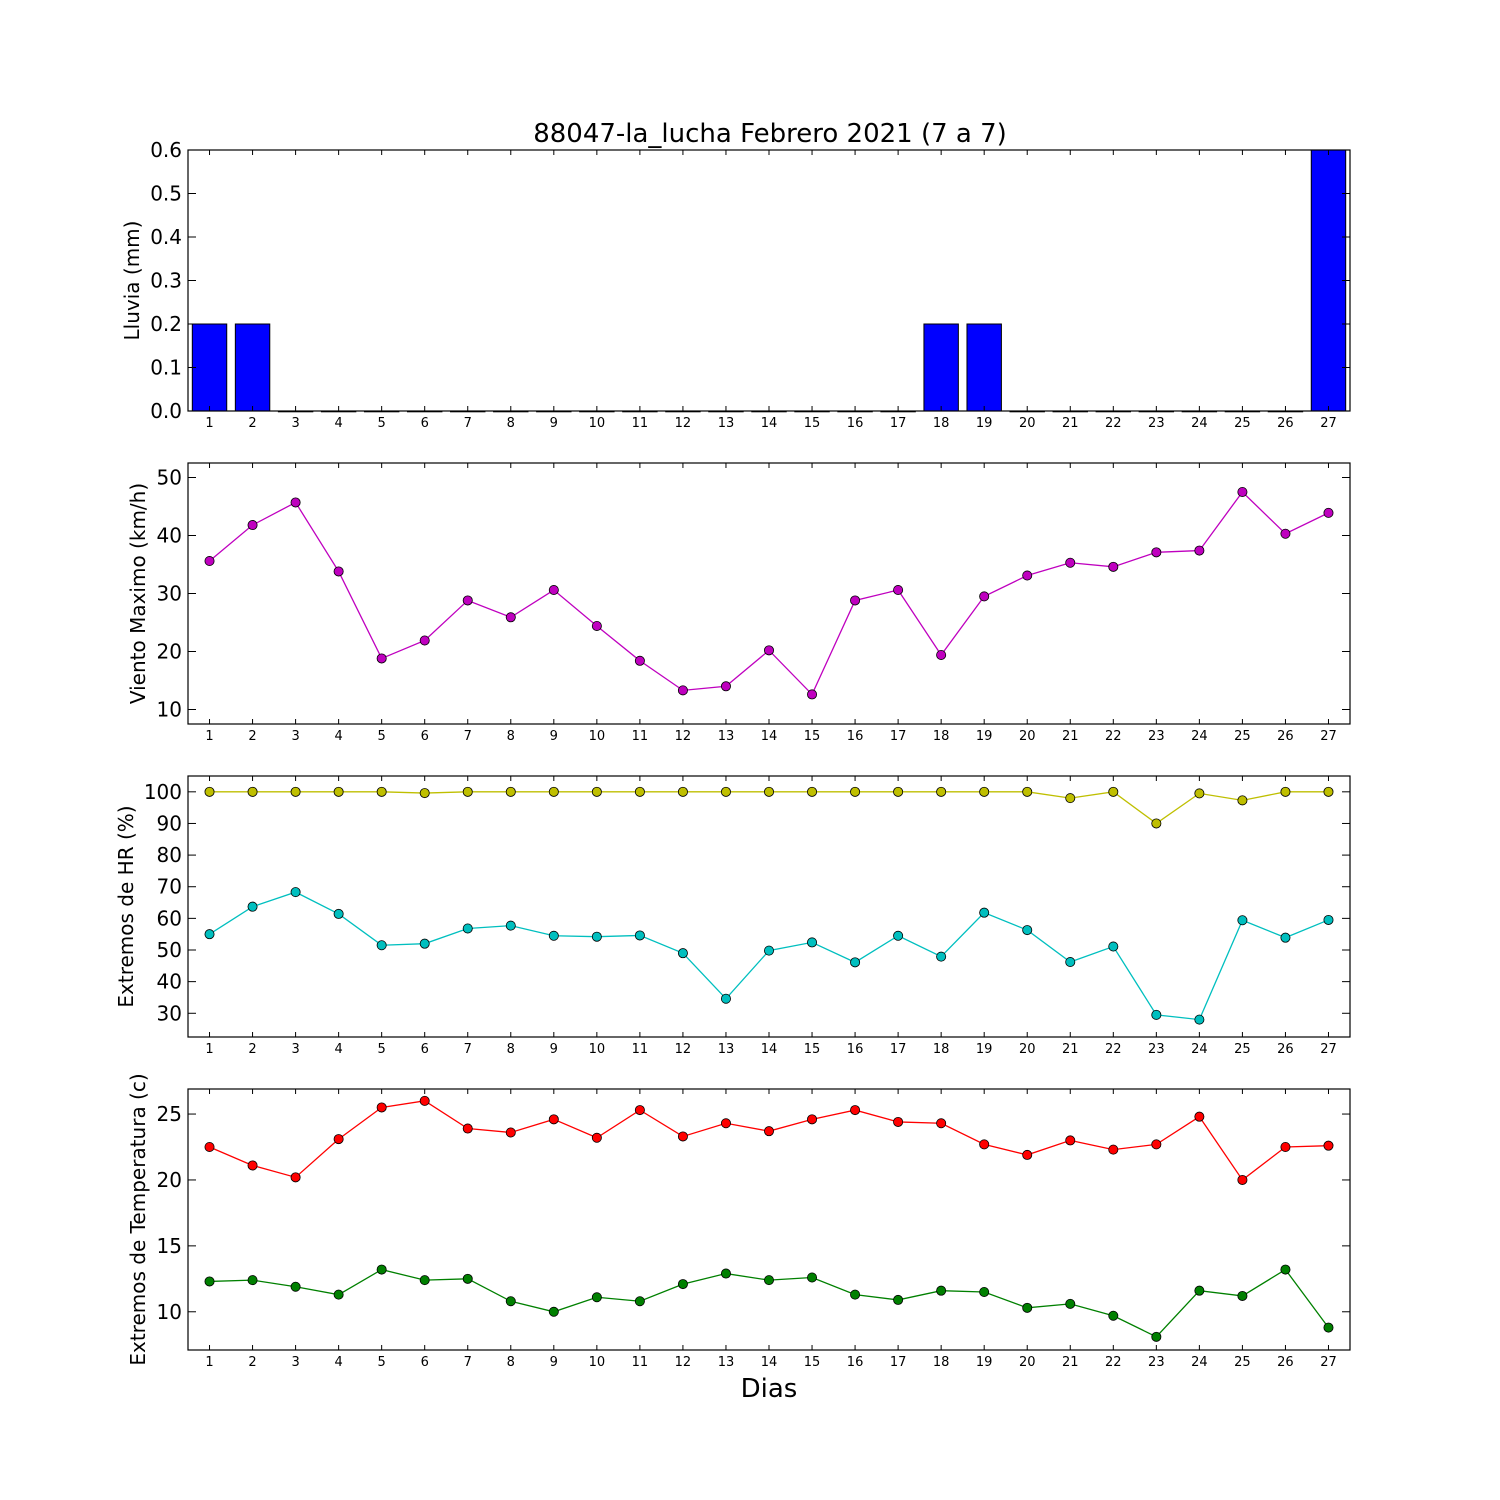  What do you see at coordinates (984, 736) in the screenshot?
I see `wind-xtick-label-19: 19` at bounding box center [984, 736].